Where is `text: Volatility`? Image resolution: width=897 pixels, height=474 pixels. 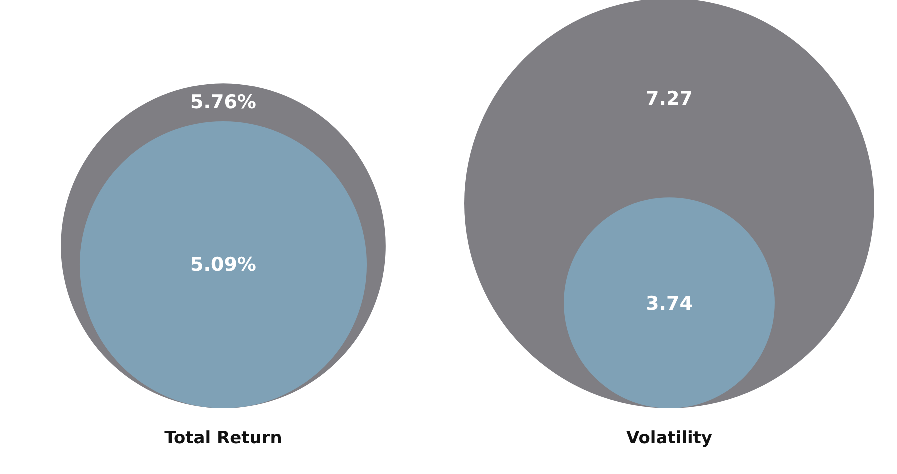 text: Volatility is located at coordinates (669, 438).